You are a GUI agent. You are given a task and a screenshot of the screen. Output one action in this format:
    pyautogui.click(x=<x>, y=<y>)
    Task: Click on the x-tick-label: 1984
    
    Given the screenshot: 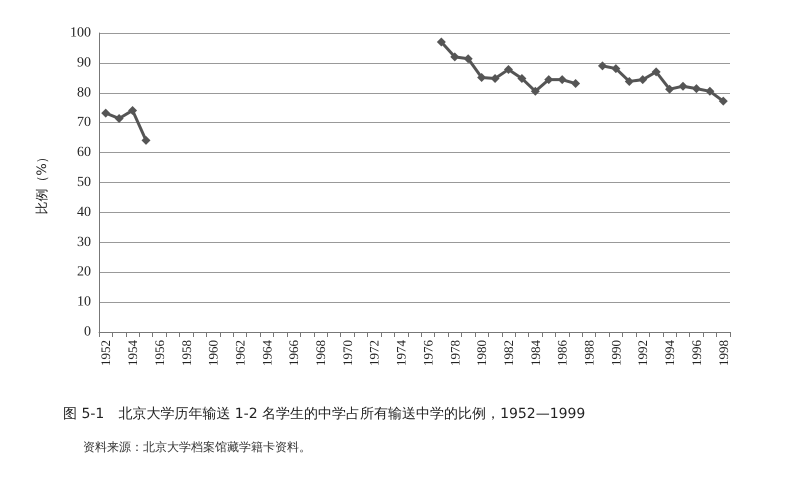 What is the action you would take?
    pyautogui.click(x=535, y=353)
    